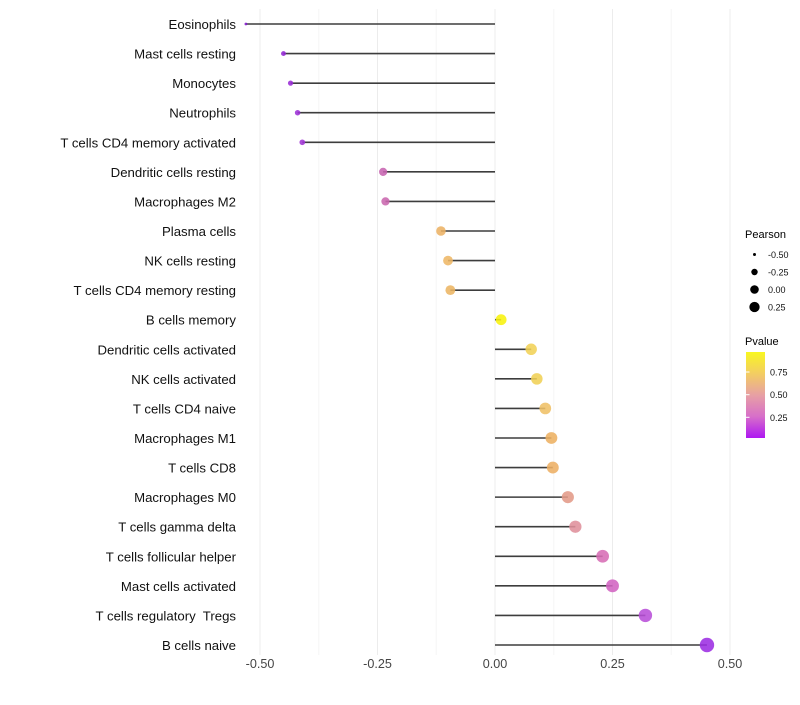  What do you see at coordinates (185, 497) in the screenshot?
I see `row-label: Macrophages M0` at bounding box center [185, 497].